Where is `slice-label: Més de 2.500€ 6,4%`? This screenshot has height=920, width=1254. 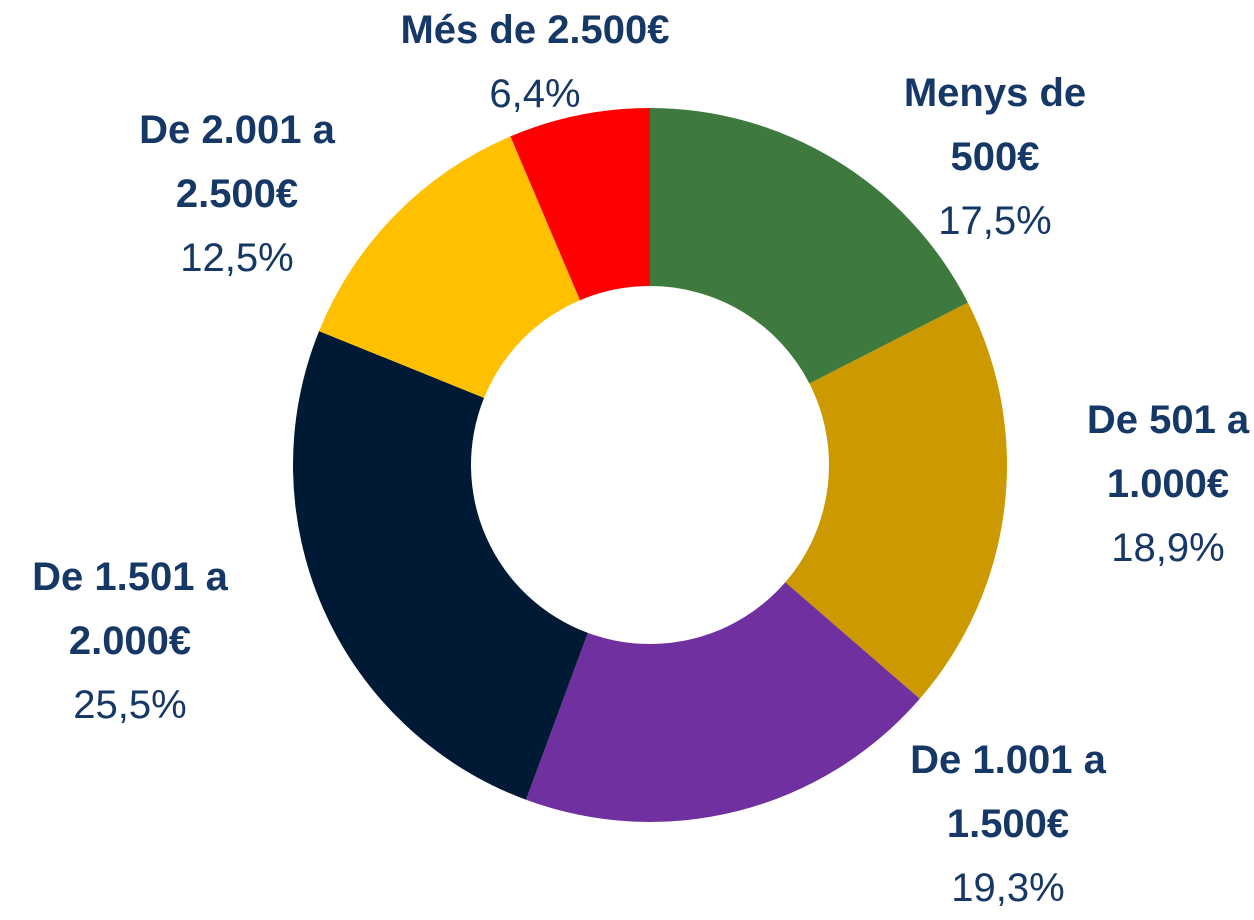 slice-label: Més de 2.500€ 6,4% is located at coordinates (535, 63).